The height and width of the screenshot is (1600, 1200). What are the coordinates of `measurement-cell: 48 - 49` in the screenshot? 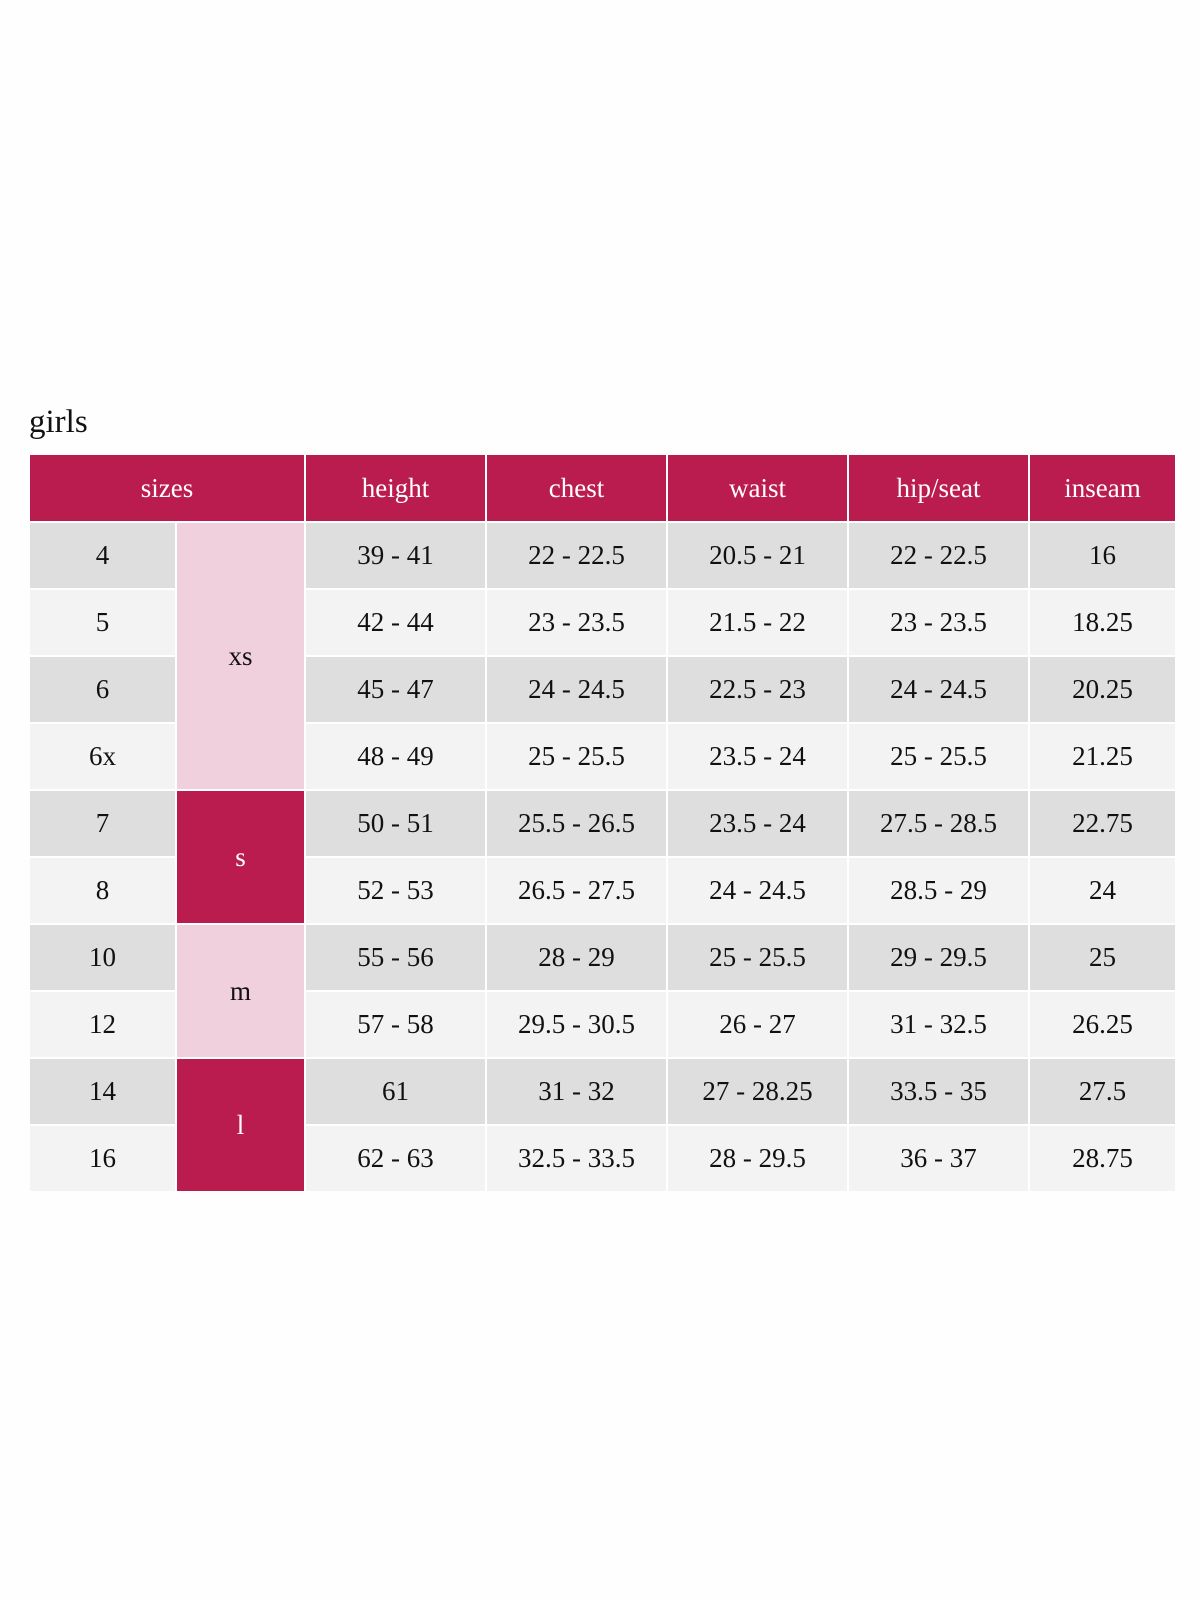 It's located at (395, 756).